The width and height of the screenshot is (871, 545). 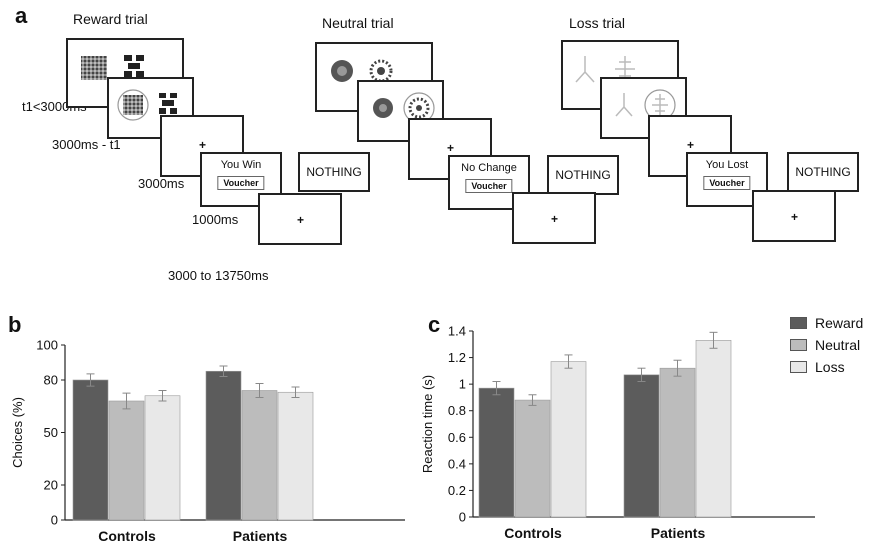 What do you see at coordinates (427, 424) in the screenshot?
I see `y-axis-label: Reaction time (s)` at bounding box center [427, 424].